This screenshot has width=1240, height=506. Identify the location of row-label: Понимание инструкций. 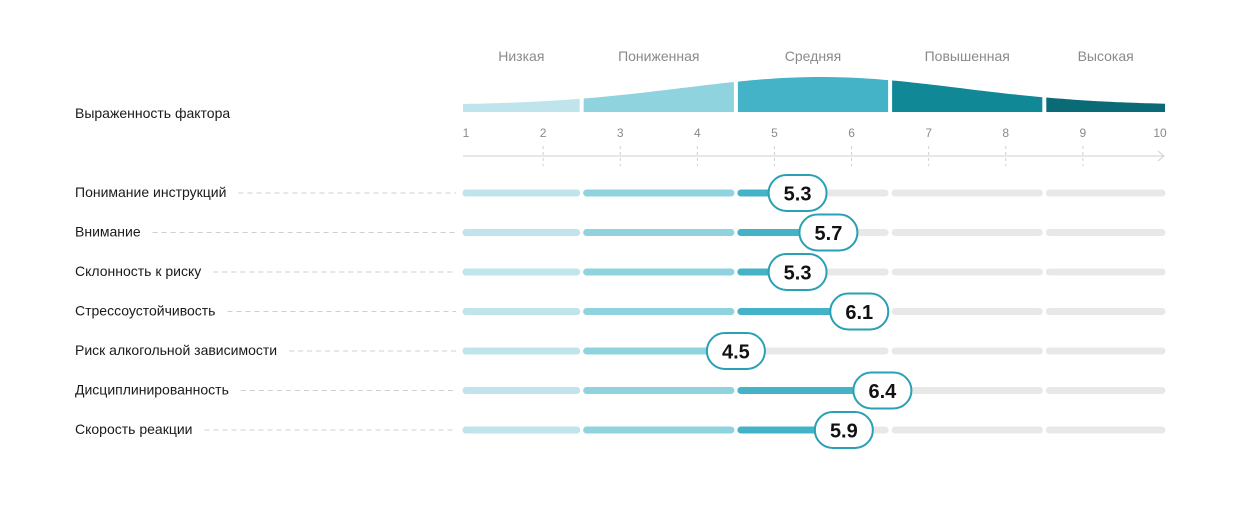
(150, 192).